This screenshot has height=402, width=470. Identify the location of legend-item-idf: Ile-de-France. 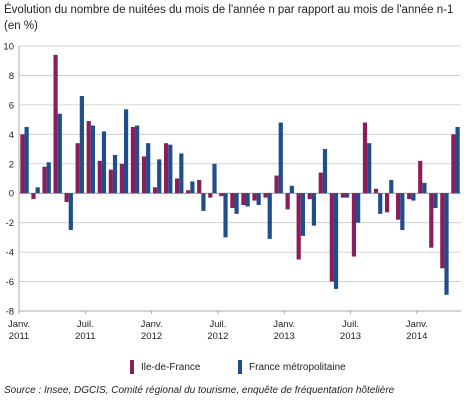
(165, 367).